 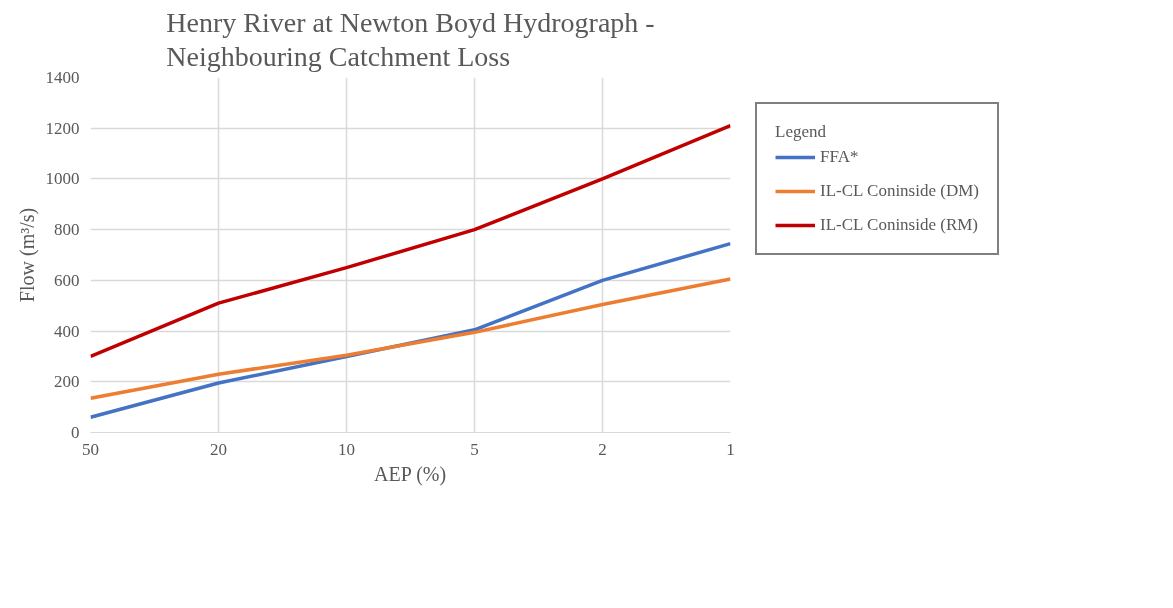 I want to click on x-tick-label: 5, so click(x=474, y=449).